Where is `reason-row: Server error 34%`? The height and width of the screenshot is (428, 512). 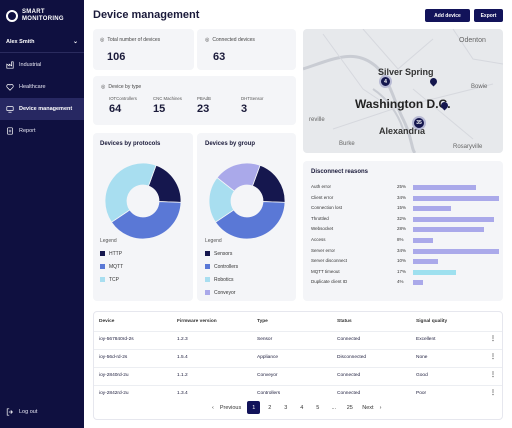
reason-row: Server error 34% is located at coordinates (405, 251).